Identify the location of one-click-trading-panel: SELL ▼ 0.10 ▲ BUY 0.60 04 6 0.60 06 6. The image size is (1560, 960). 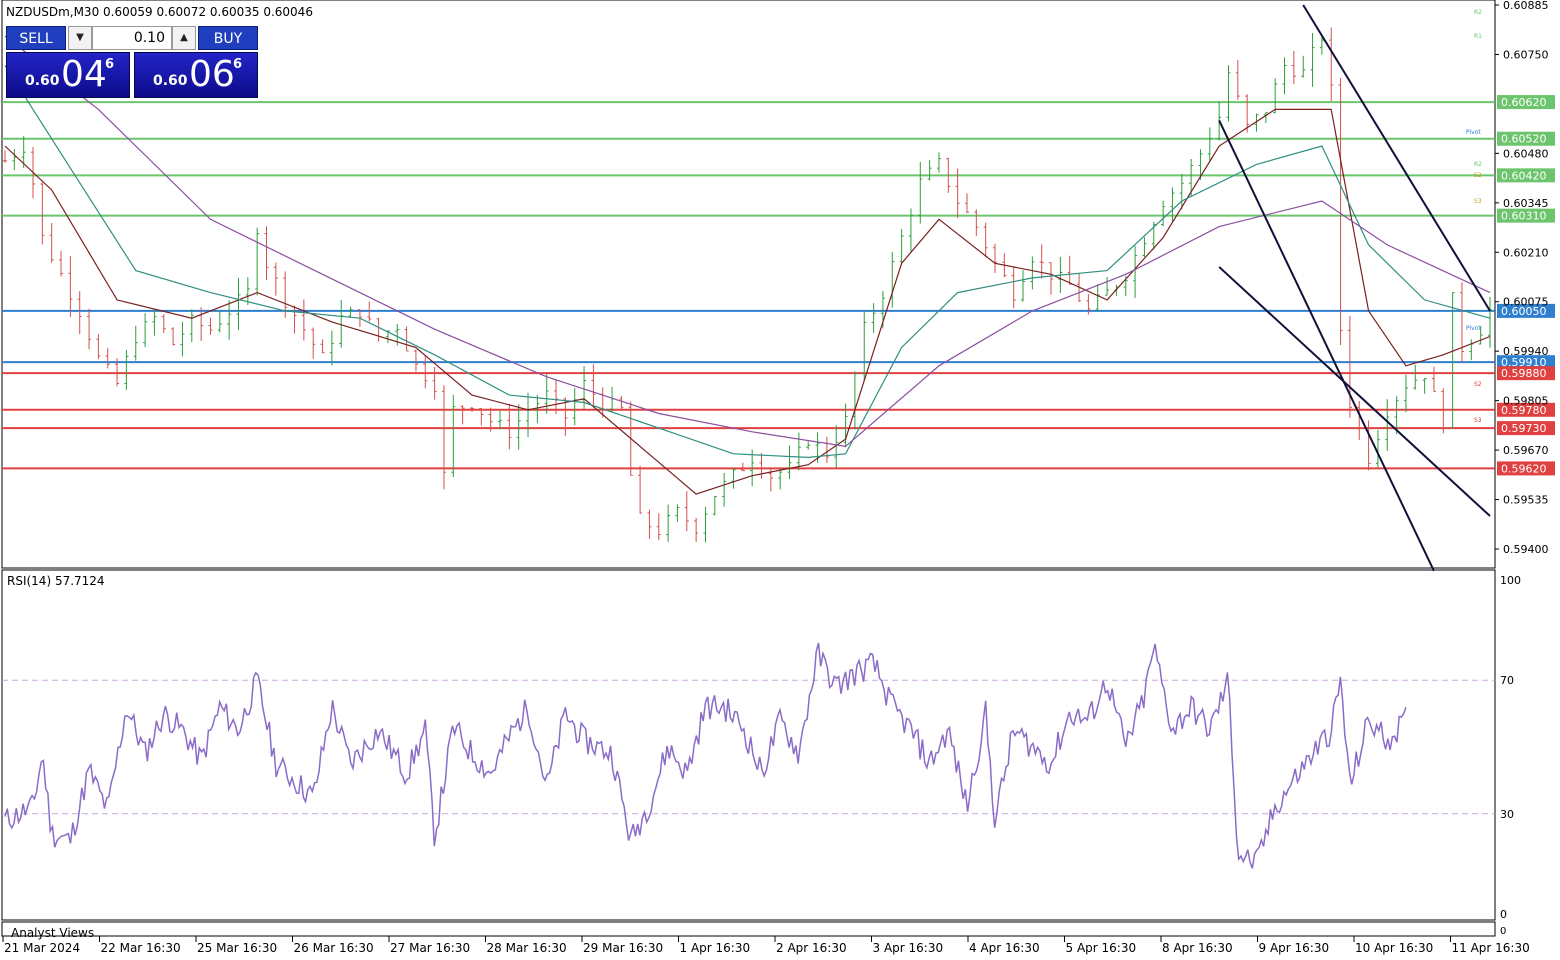
(132, 62).